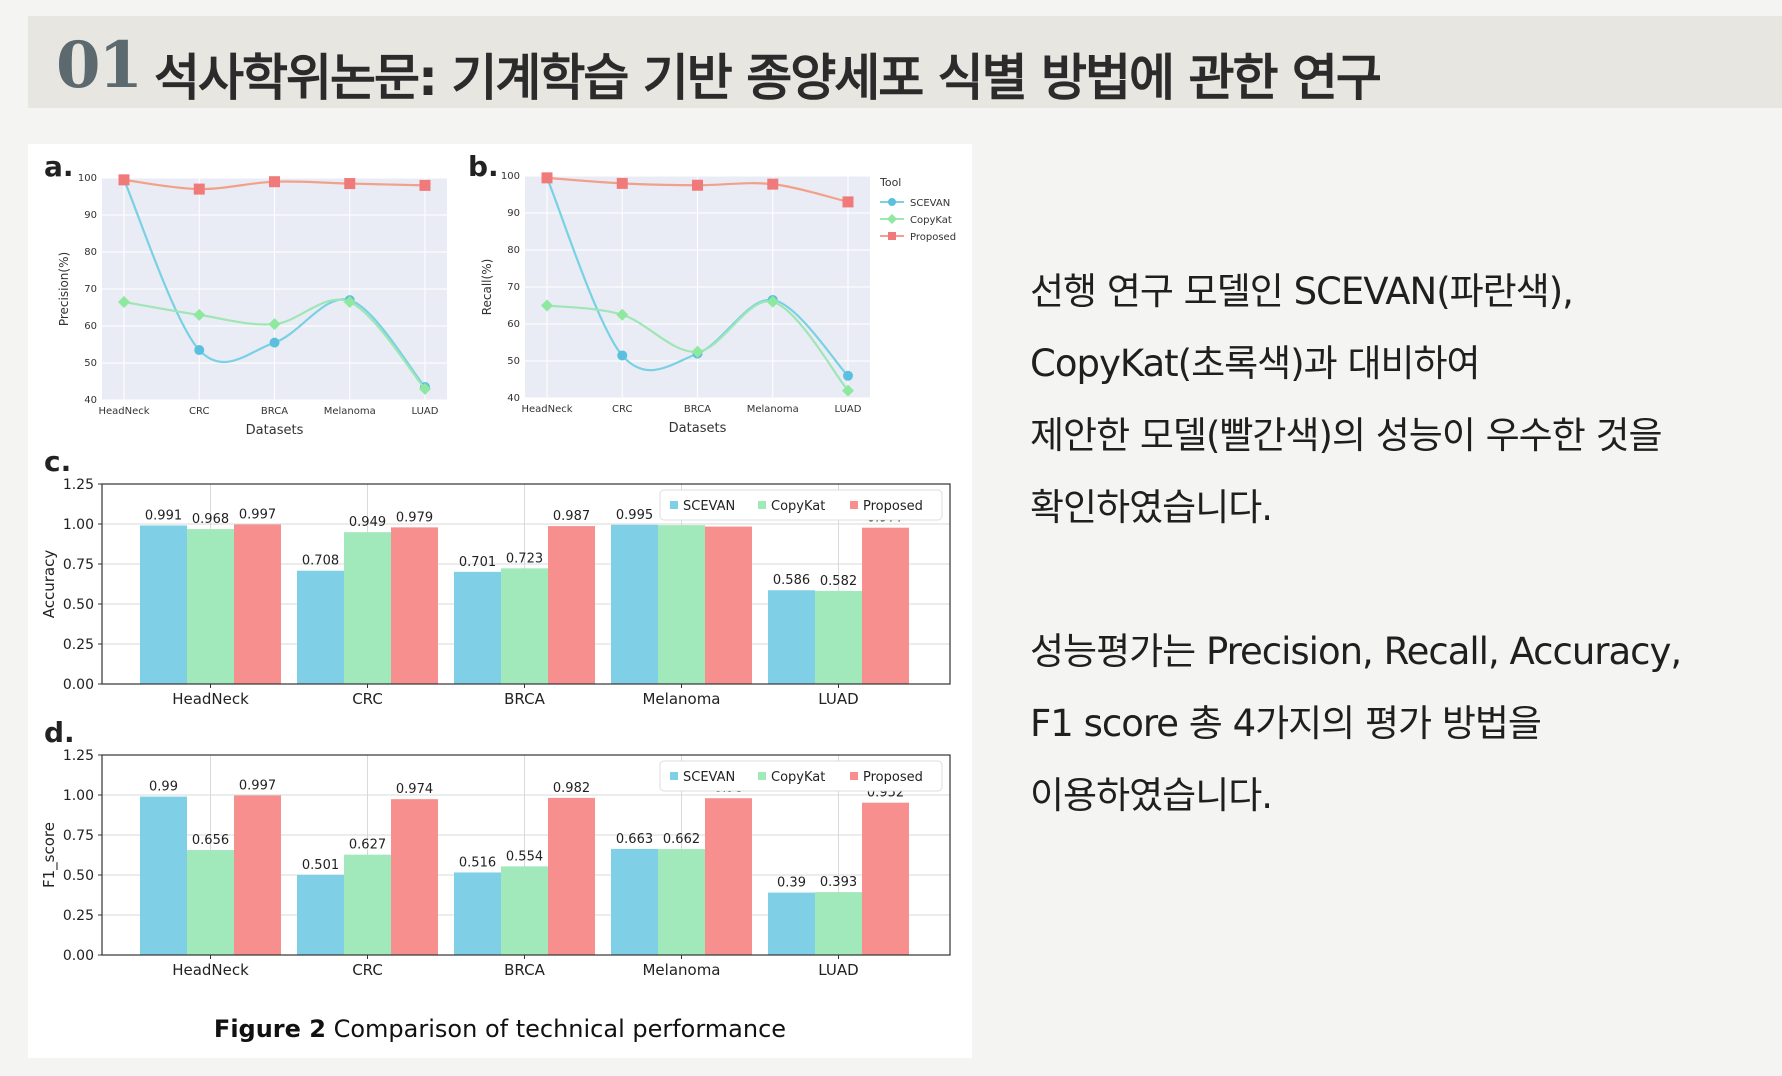 Image resolution: width=1782 pixels, height=1076 pixels. I want to click on description-line: F1 score 총 4가지의 평가 방법을, so click(1286, 723).